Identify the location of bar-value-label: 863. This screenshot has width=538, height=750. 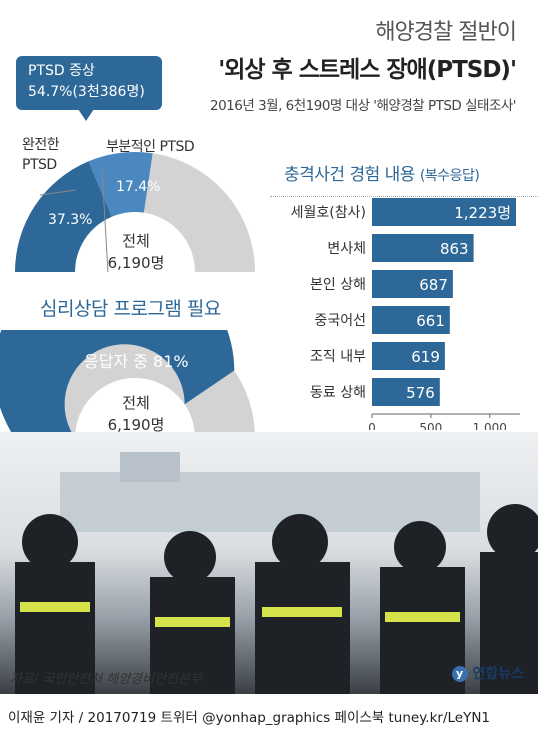
(454, 249).